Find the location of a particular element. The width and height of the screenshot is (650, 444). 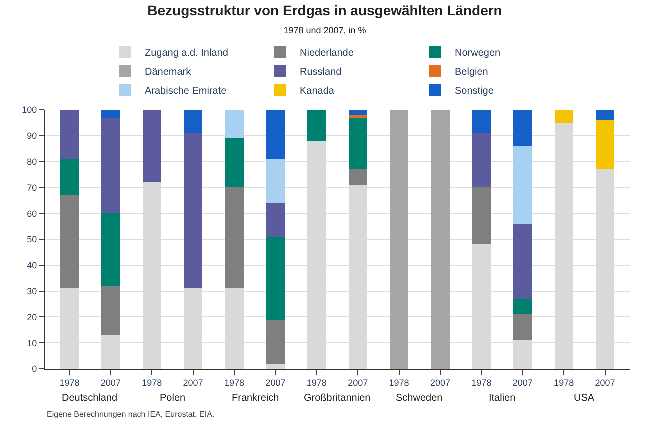

legend-label: Kanada is located at coordinates (317, 92).